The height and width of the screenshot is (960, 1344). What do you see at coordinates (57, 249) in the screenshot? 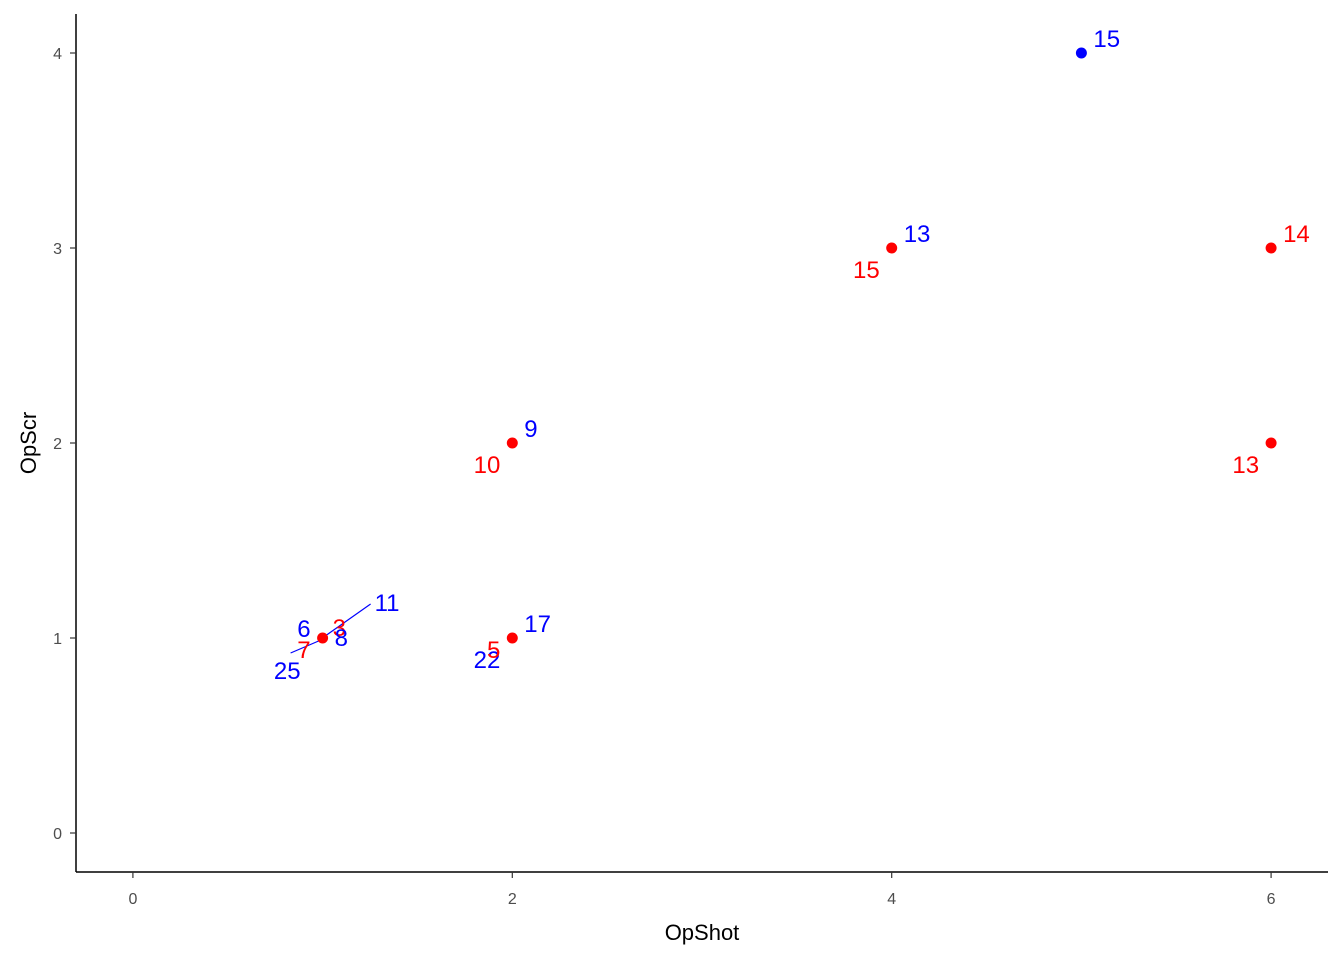
I see `y-tick-label: 3` at bounding box center [57, 249].